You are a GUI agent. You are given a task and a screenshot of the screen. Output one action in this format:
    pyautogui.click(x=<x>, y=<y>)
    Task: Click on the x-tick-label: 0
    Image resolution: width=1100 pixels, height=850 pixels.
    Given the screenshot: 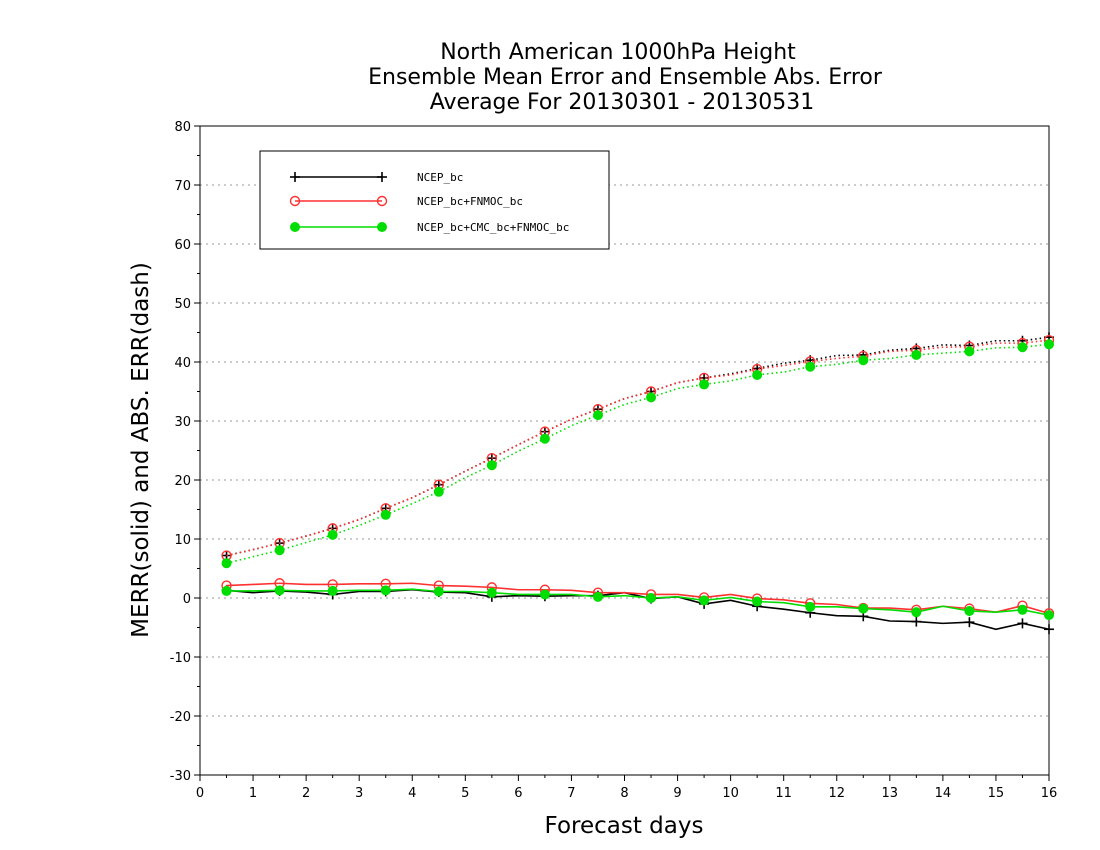 What is the action you would take?
    pyautogui.click(x=200, y=793)
    